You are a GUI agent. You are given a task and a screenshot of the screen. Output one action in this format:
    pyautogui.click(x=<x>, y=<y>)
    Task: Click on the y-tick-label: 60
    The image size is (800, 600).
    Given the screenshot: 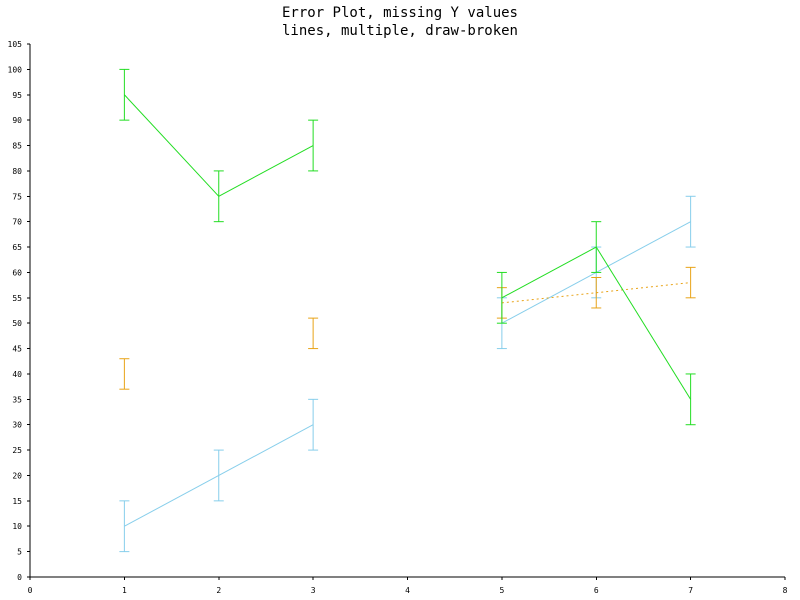 What is the action you would take?
    pyautogui.click(x=17, y=272)
    